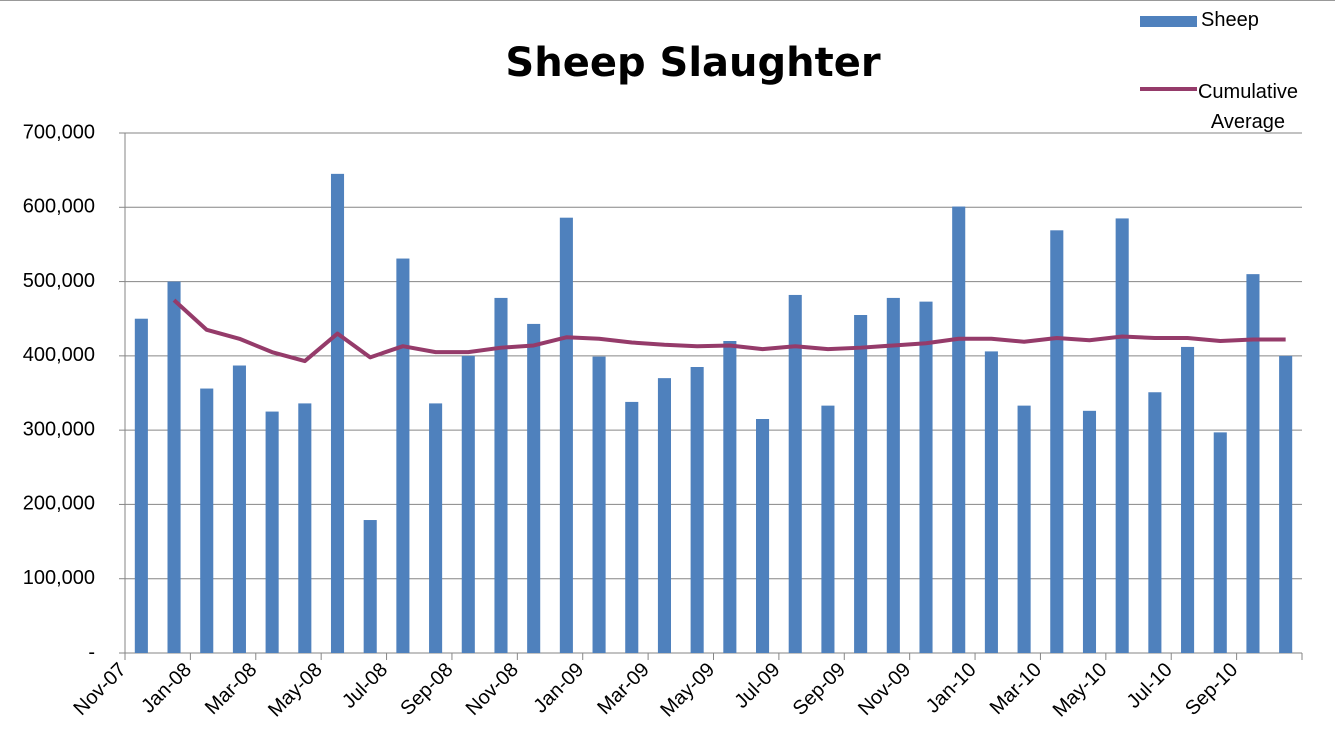 This screenshot has width=1335, height=755. I want to click on legend-label: Cumulative Average, so click(1248, 107).